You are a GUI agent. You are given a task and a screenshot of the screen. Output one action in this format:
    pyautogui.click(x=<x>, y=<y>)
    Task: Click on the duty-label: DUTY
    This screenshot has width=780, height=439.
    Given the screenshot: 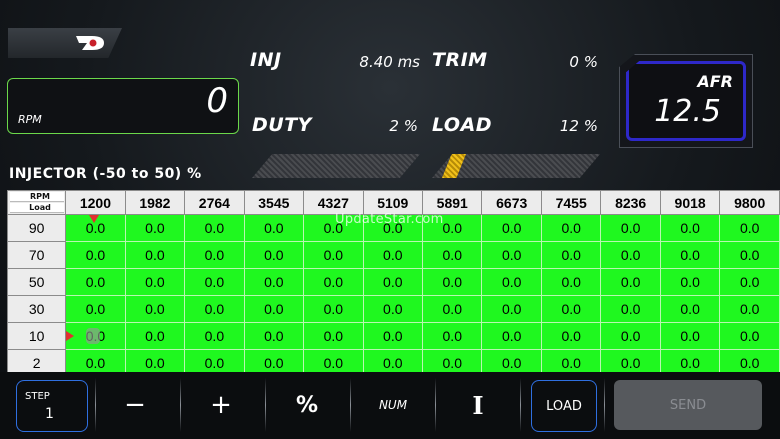 What is the action you would take?
    pyautogui.click(x=282, y=125)
    